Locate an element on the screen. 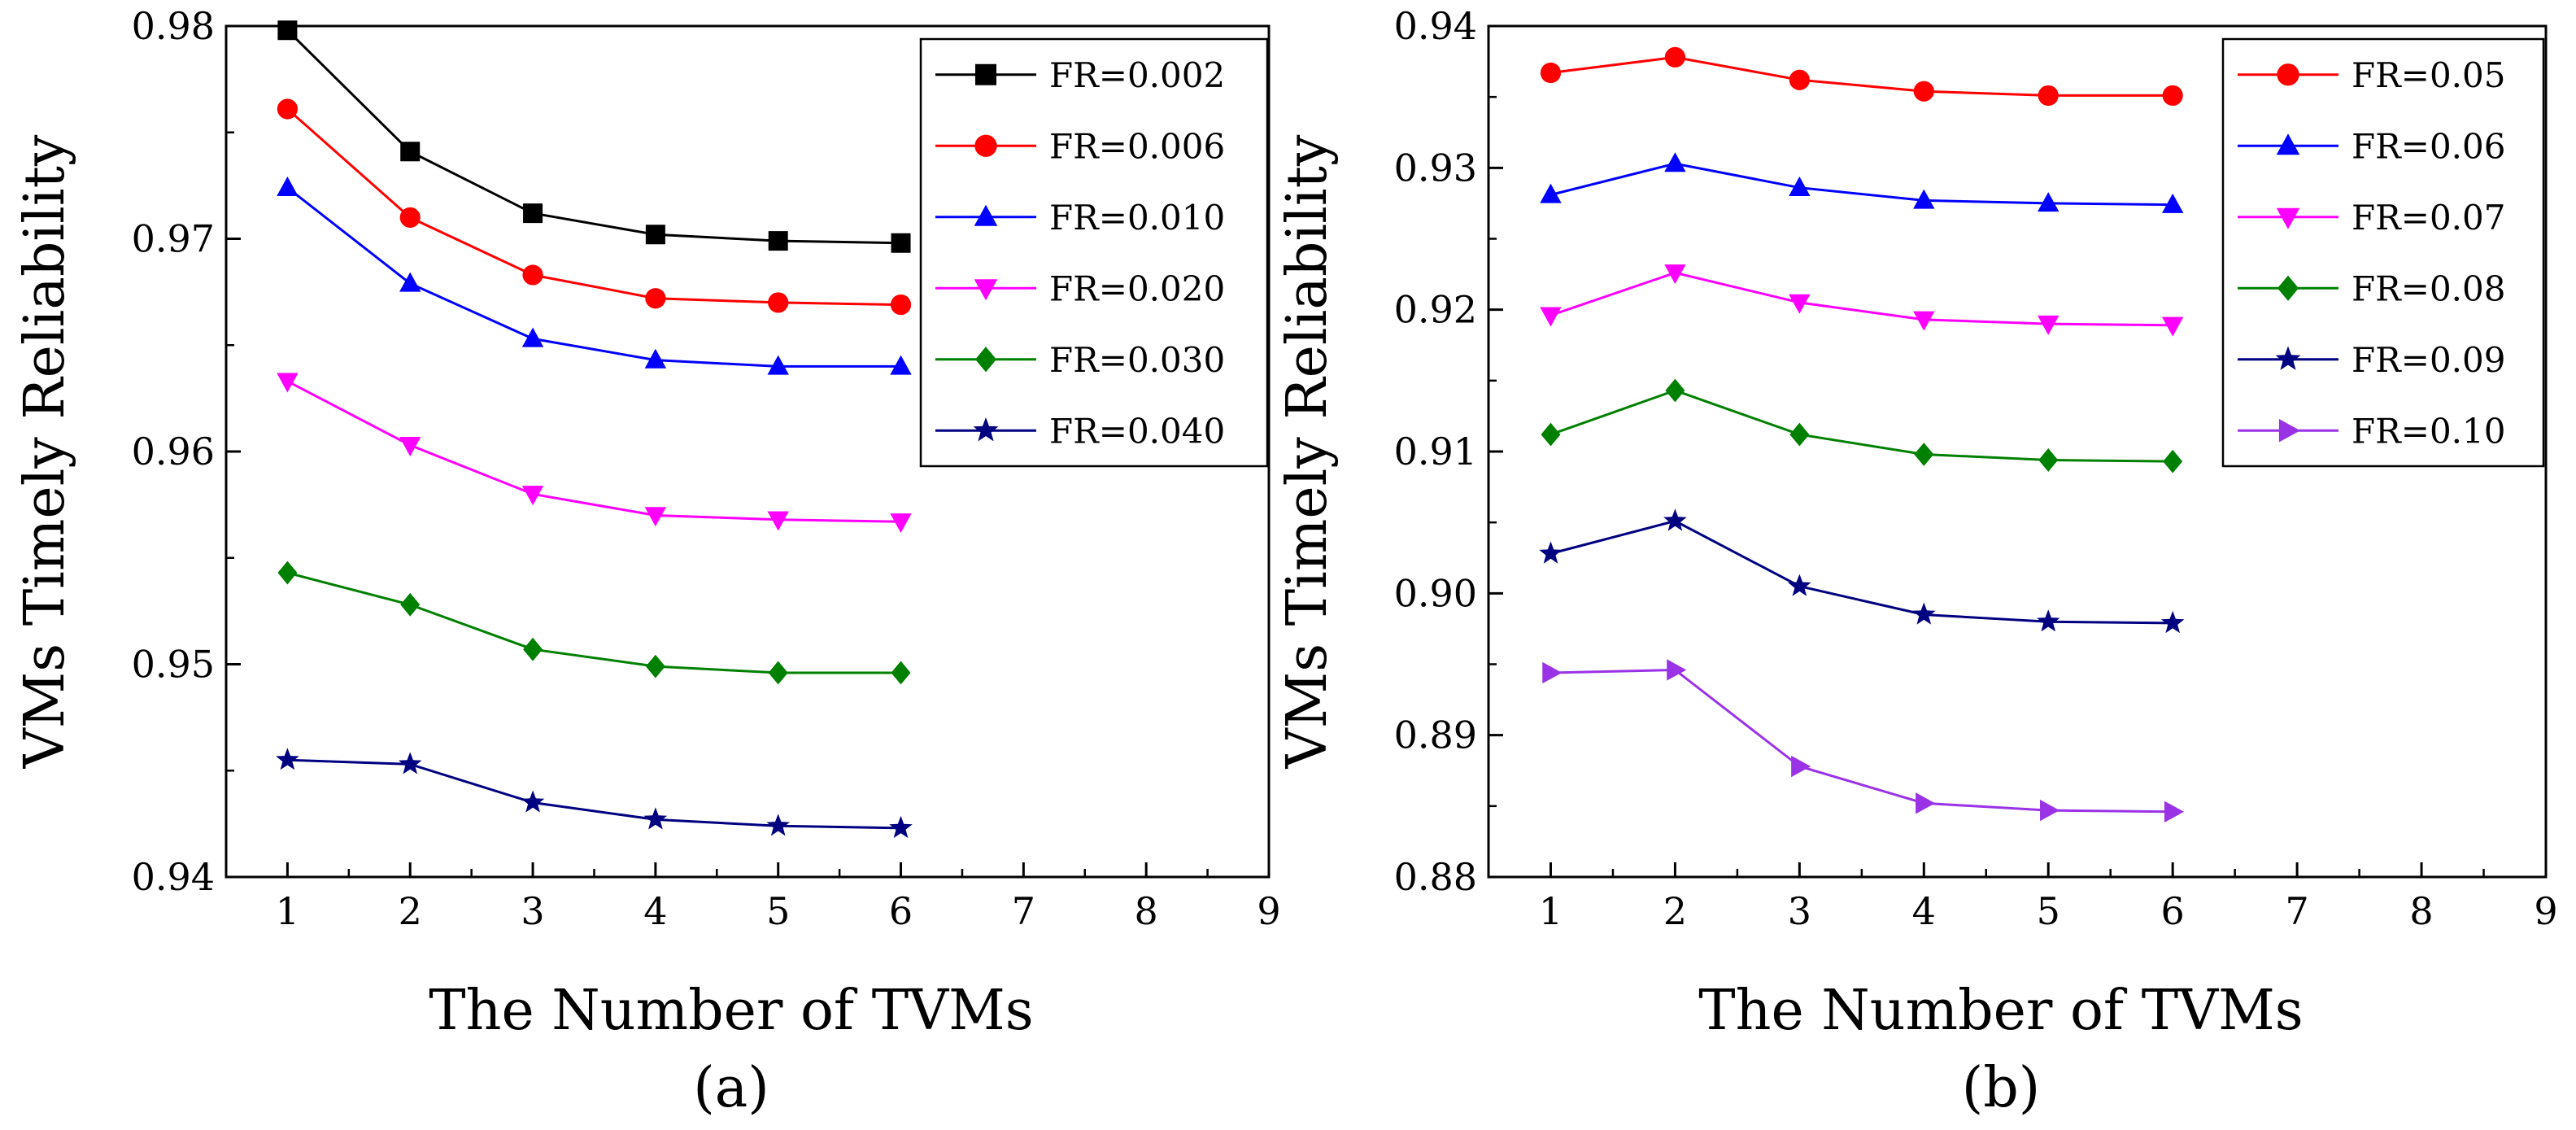  legend-label: FR=0.07 is located at coordinates (2428, 218).